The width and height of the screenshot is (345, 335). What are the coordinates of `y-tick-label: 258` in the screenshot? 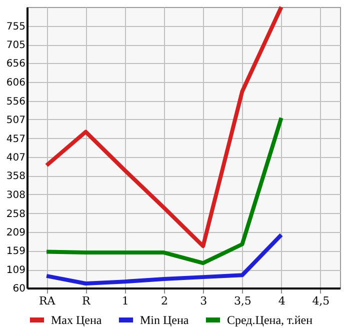 It's located at (16, 214).